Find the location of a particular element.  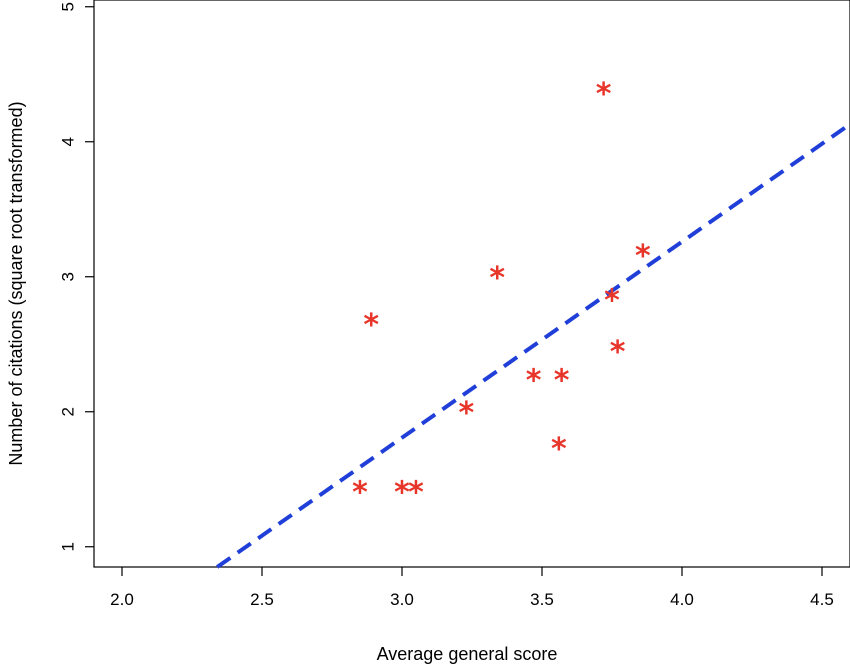

y-tick-label: 3 is located at coordinates (68, 276).